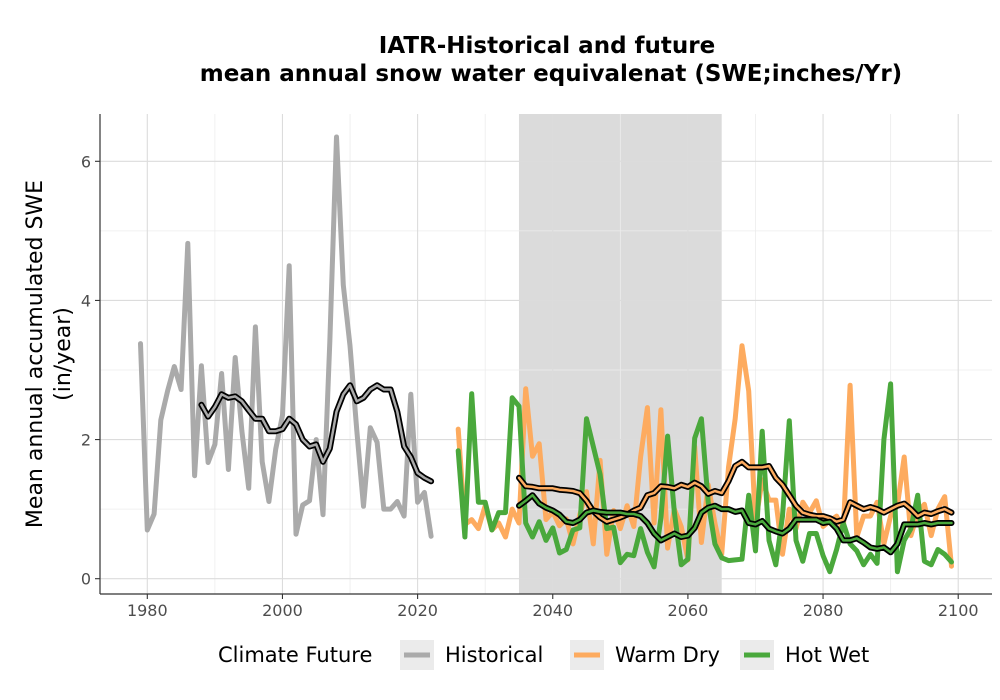 This screenshot has width=1000, height=700. I want to click on x-tick-label: 1980, so click(147, 610).